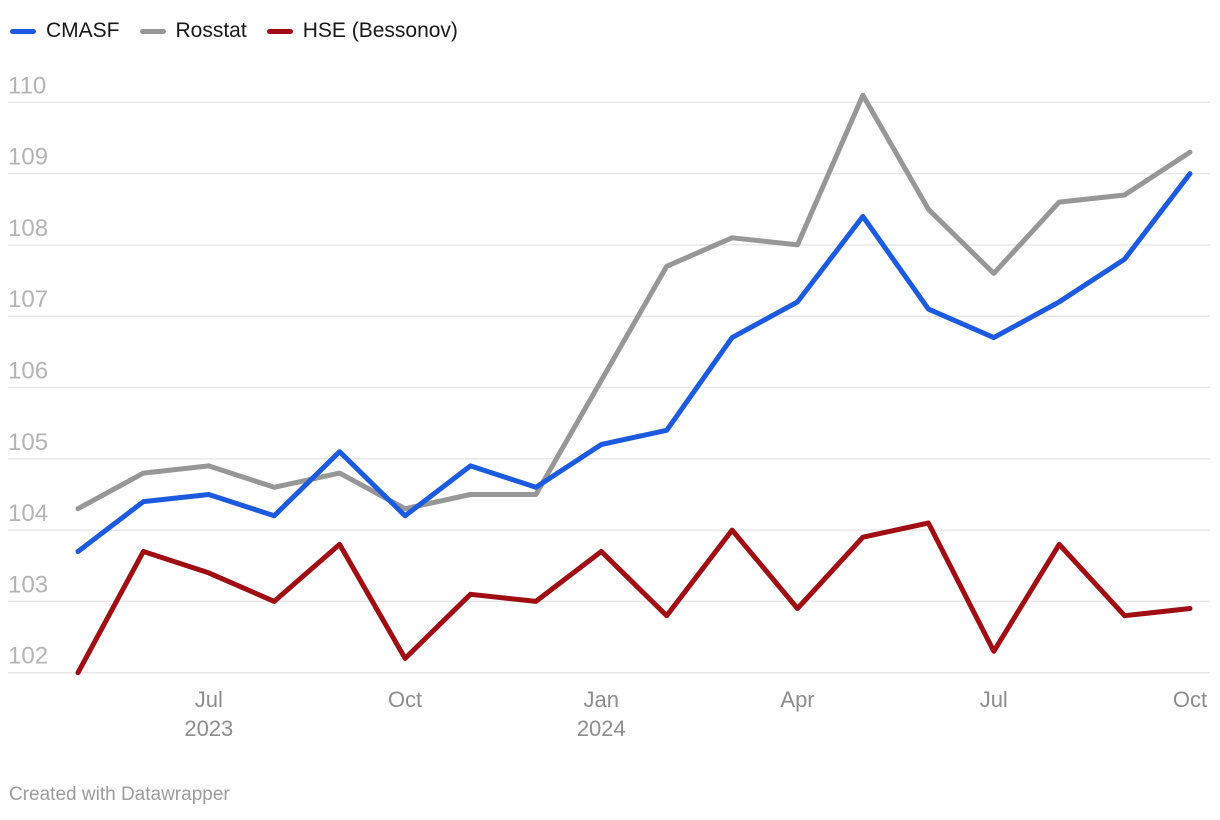  What do you see at coordinates (380, 30) in the screenshot?
I see `legend-label: HSE (Bessonov)` at bounding box center [380, 30].